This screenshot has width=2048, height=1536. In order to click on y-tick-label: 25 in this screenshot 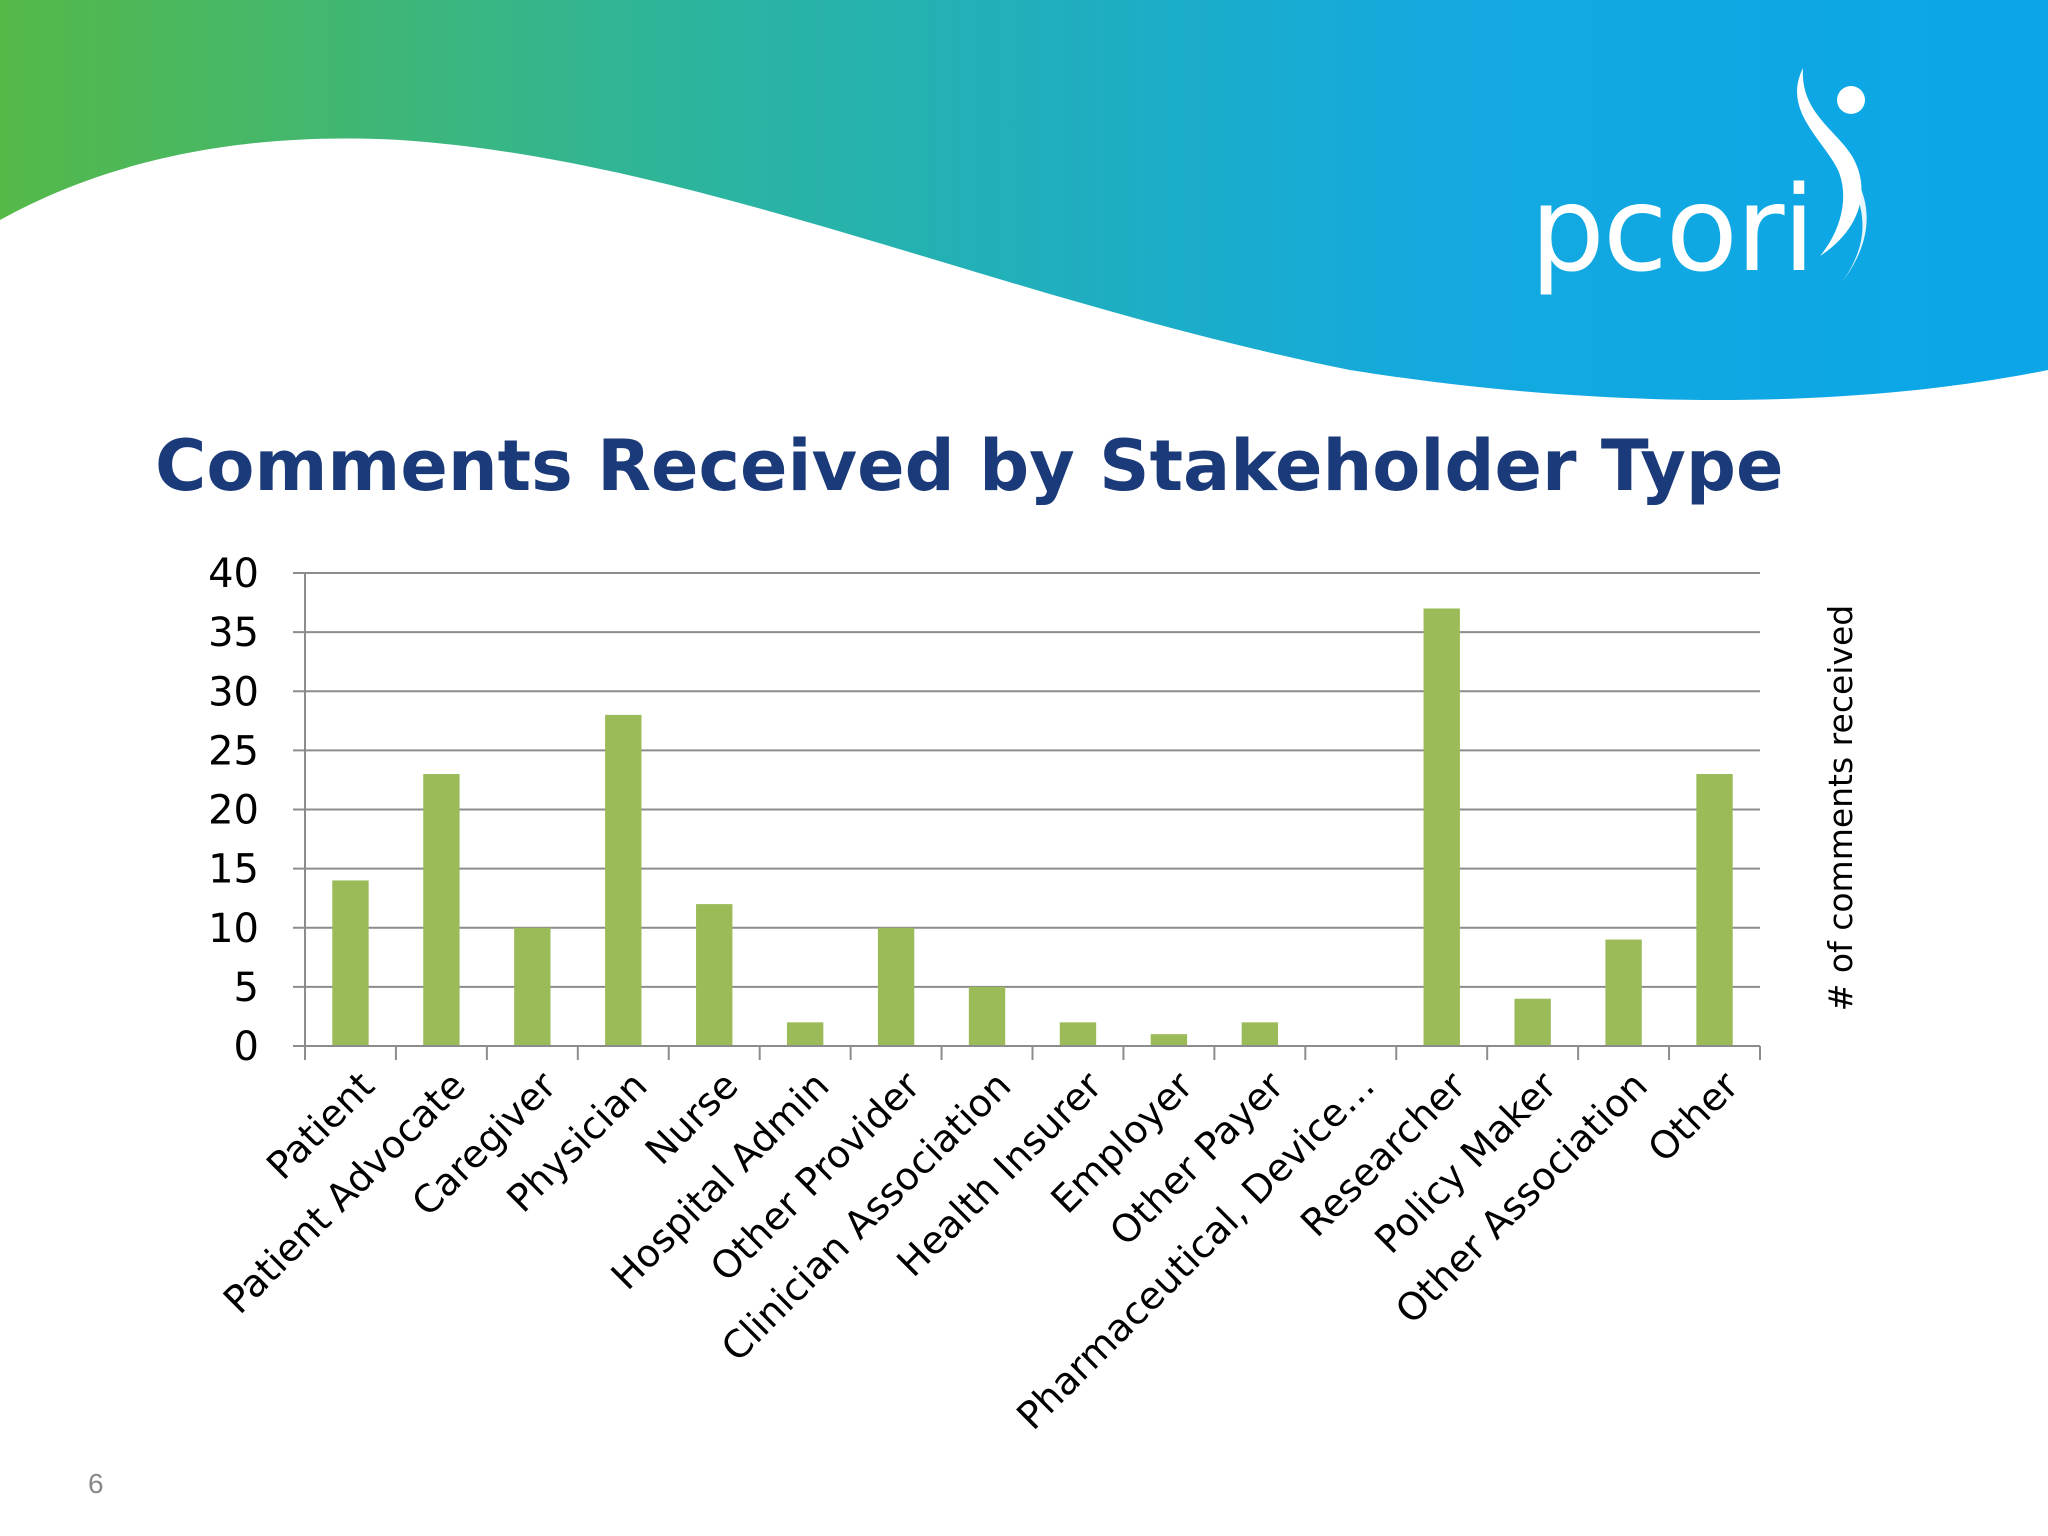, I will do `click(233, 751)`.